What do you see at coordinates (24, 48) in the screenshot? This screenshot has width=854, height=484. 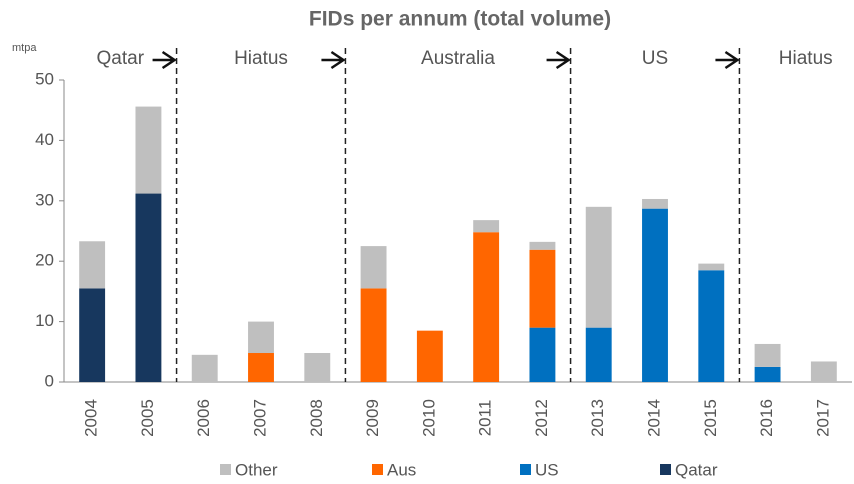 I see `y-axis-label: mtpa` at bounding box center [24, 48].